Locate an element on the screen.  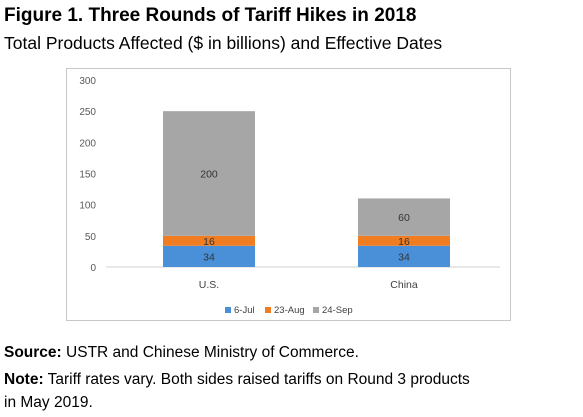
note-line-continued: in May 2019. is located at coordinates (48, 403).